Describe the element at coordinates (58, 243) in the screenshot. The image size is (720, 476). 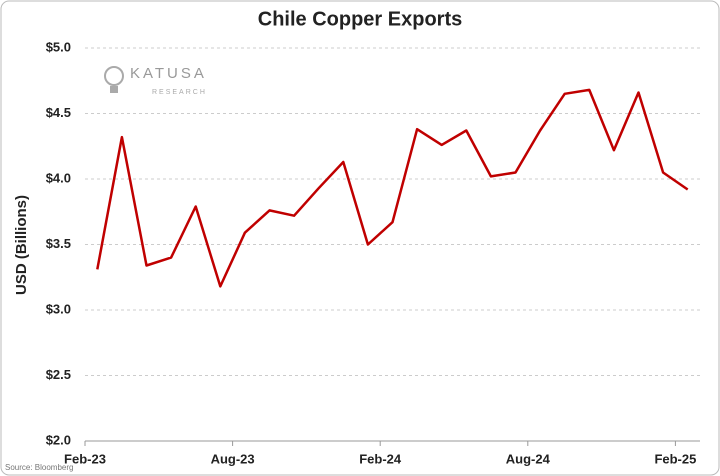
I see `y-tick-label: $3.5` at that location.